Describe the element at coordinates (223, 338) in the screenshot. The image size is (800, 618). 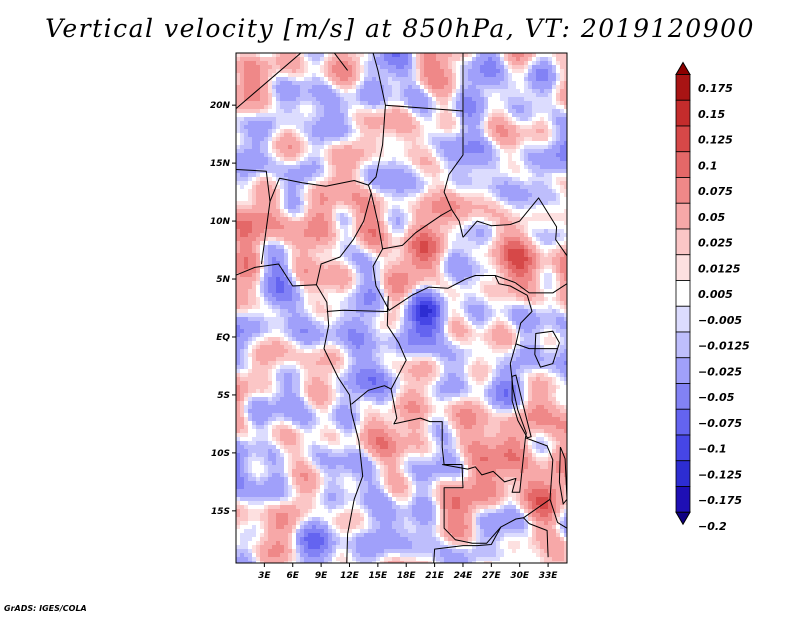
I see `y-tick-label: EQ` at that location.